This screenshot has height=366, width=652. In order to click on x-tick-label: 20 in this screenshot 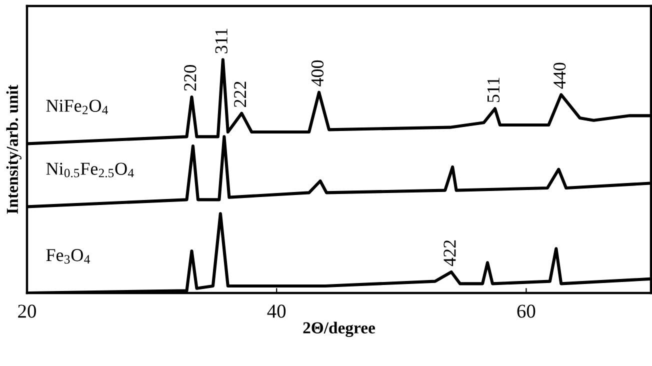, I will do `click(27, 311)`.